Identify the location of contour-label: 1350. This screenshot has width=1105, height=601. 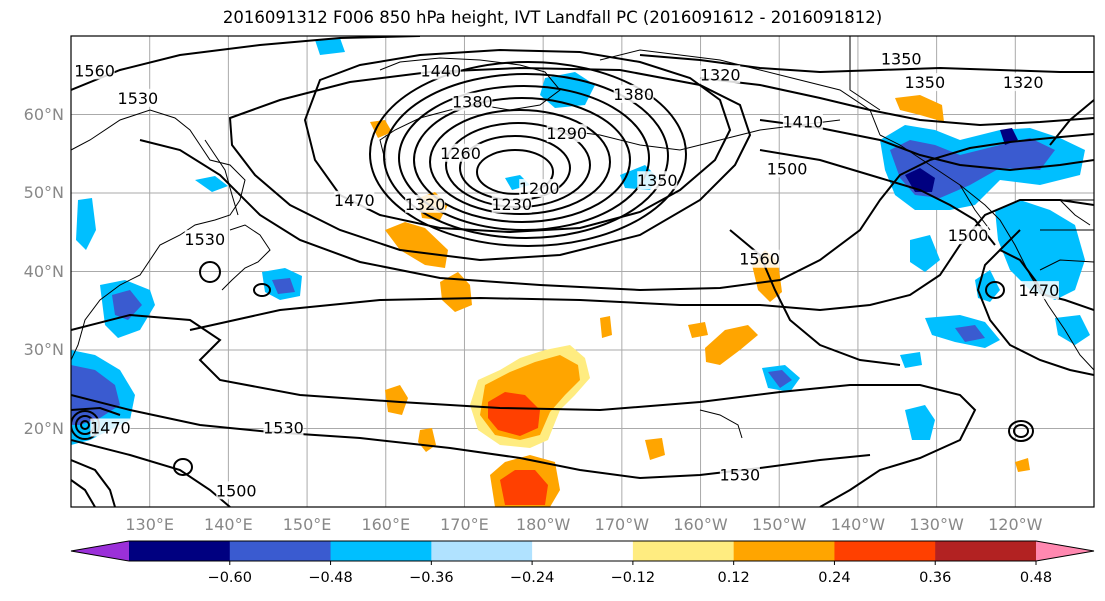
(924, 82).